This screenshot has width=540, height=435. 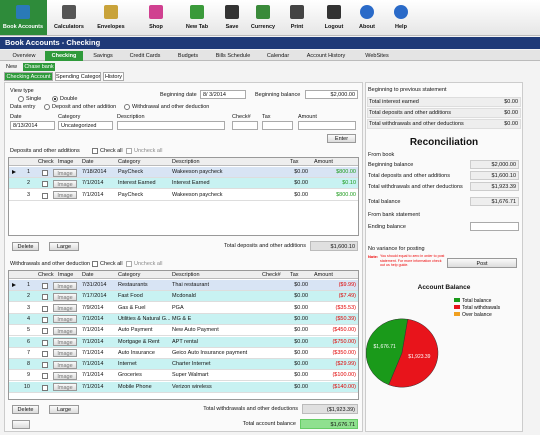 What do you see at coordinates (171, 107) in the screenshot?
I see `label: Withdrawal and other deduction` at bounding box center [171, 107].